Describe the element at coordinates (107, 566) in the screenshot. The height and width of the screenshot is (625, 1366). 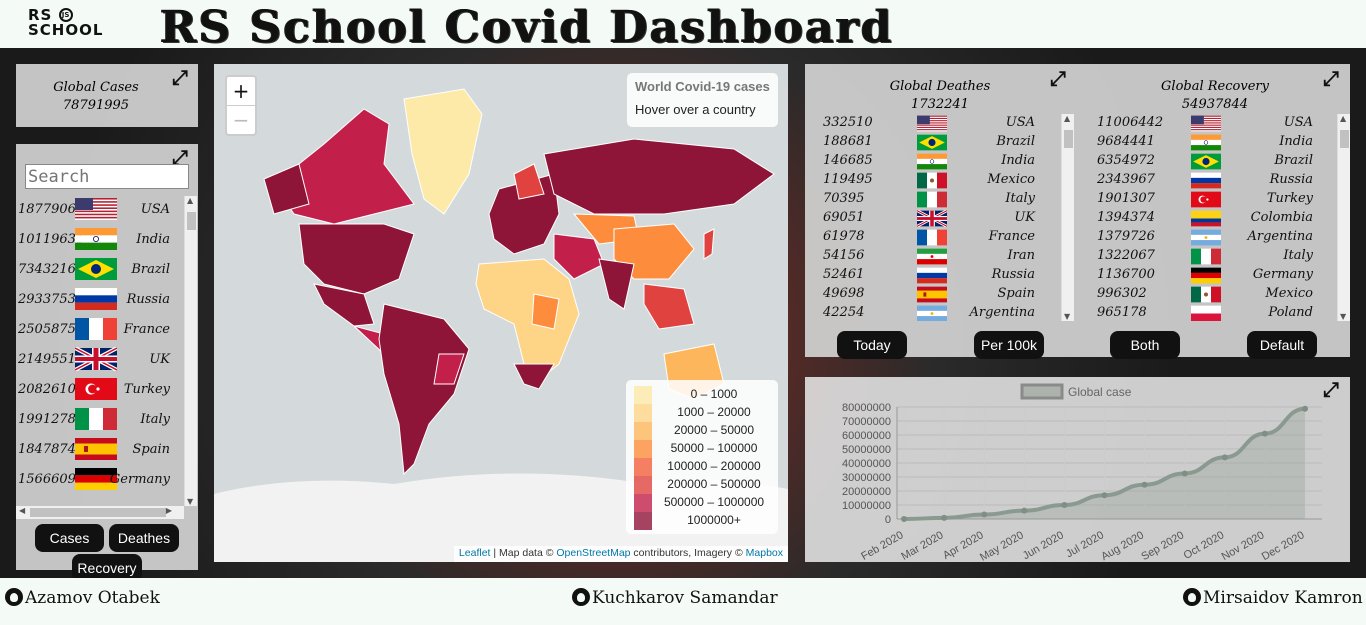
I see `recovery-button: Recovery` at that location.